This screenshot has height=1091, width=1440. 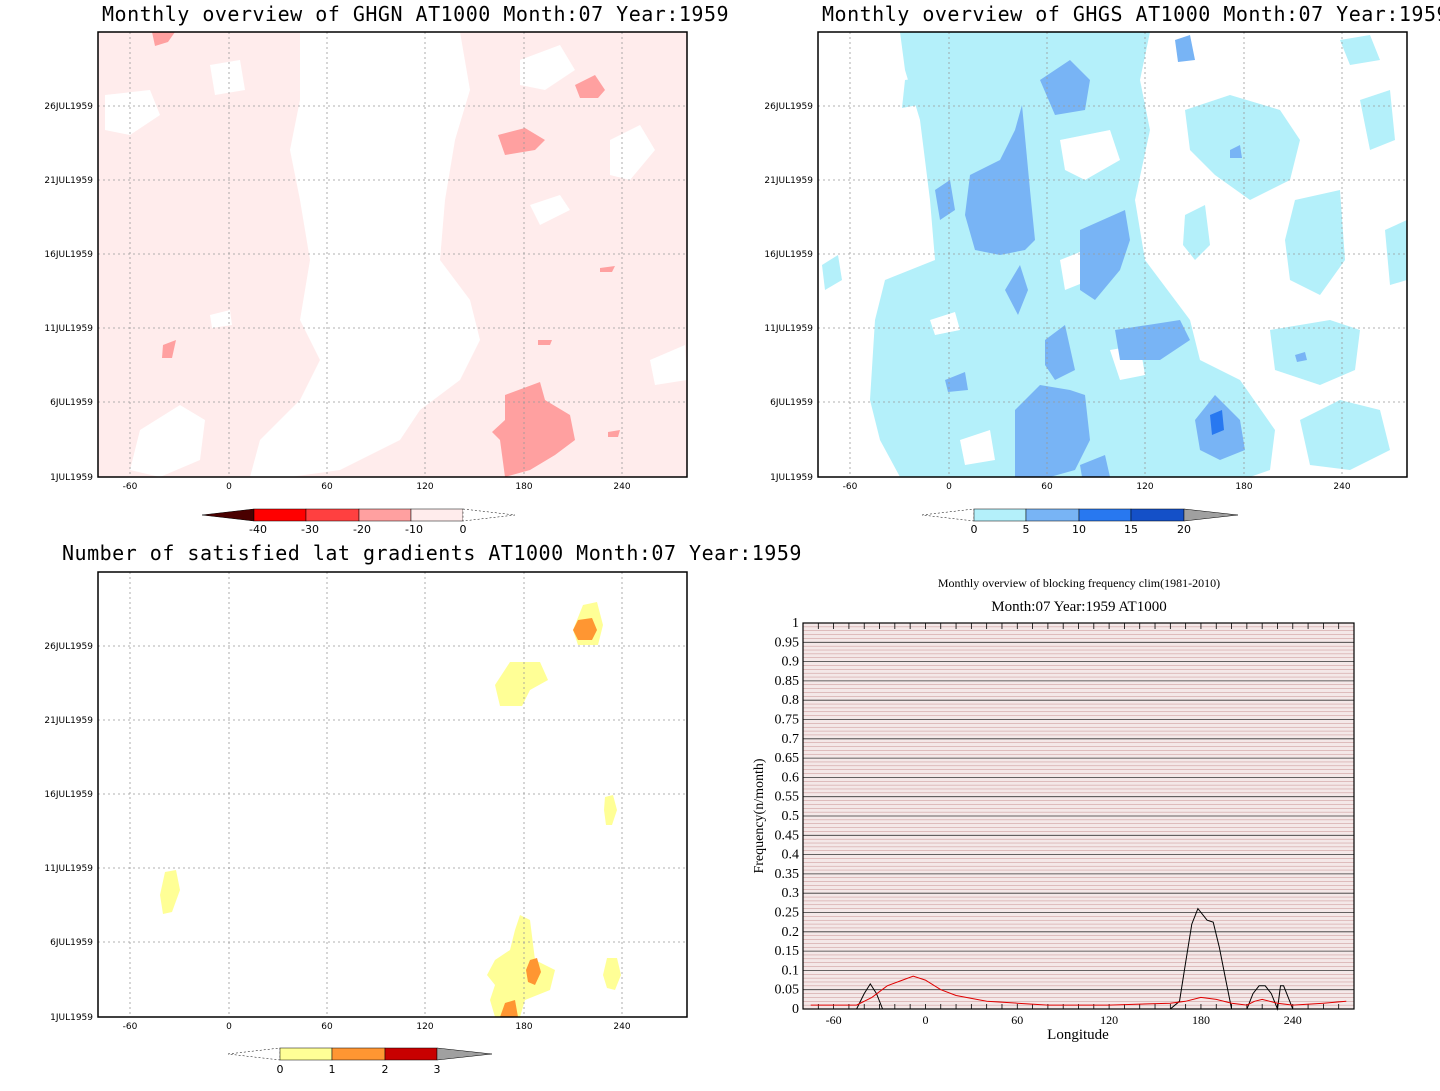 What do you see at coordinates (787, 797) in the screenshot?
I see `y-tick-label: 0.55` at bounding box center [787, 797].